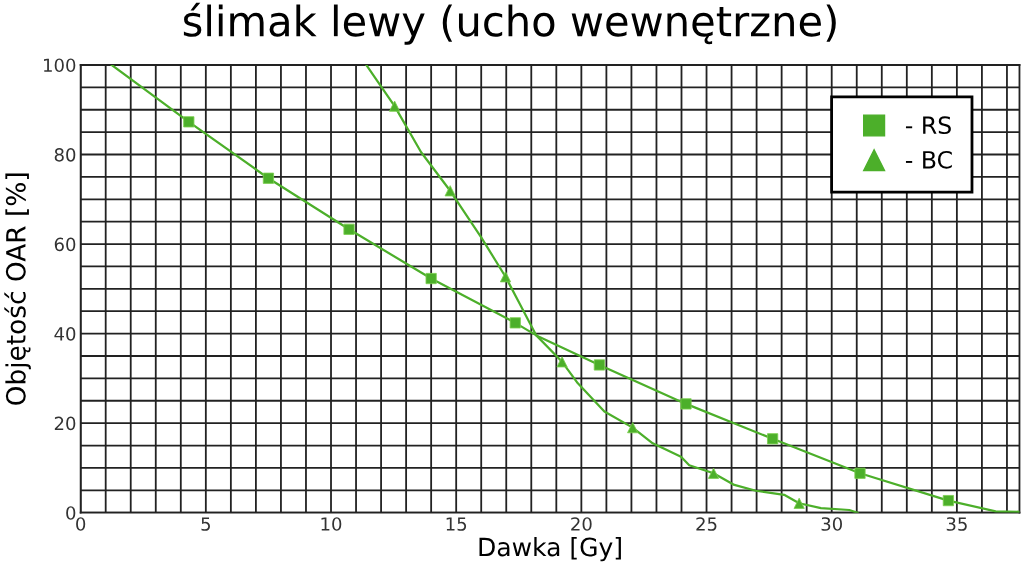 This screenshot has width=1021, height=572. What do you see at coordinates (581, 524) in the screenshot?
I see `x-tick-label: 20` at bounding box center [581, 524].